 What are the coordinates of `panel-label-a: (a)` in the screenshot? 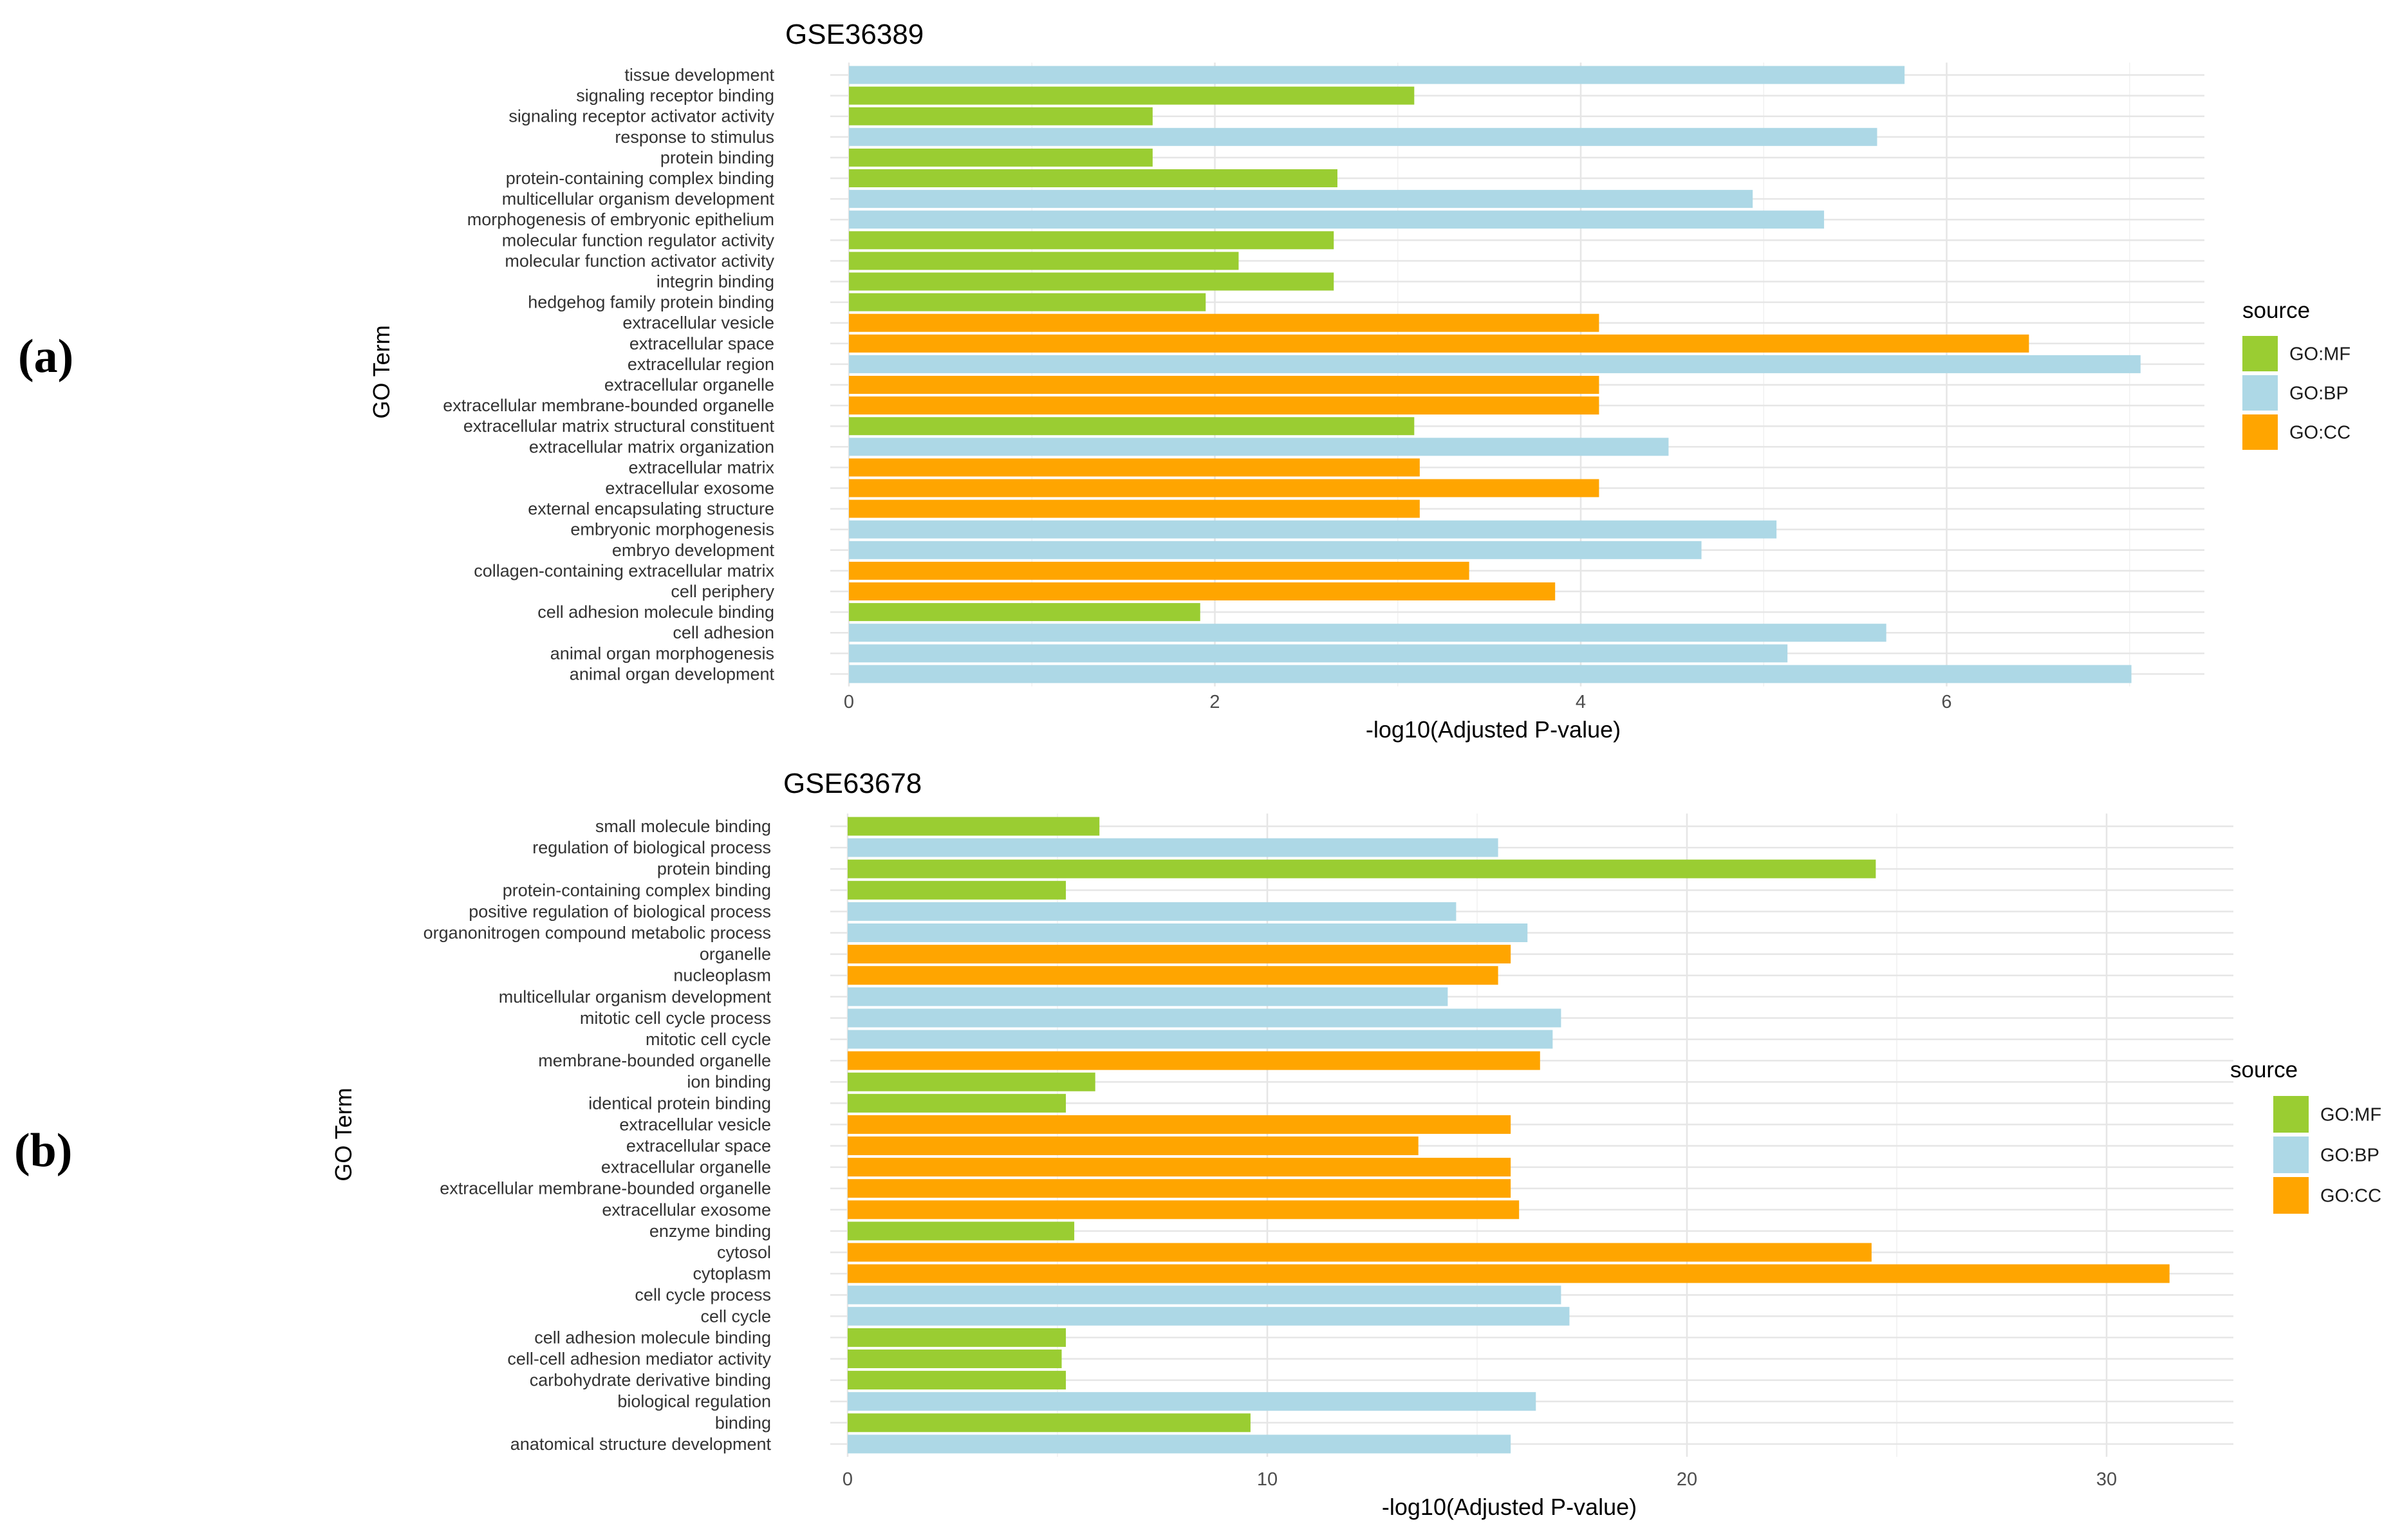 It's located at (45, 357).